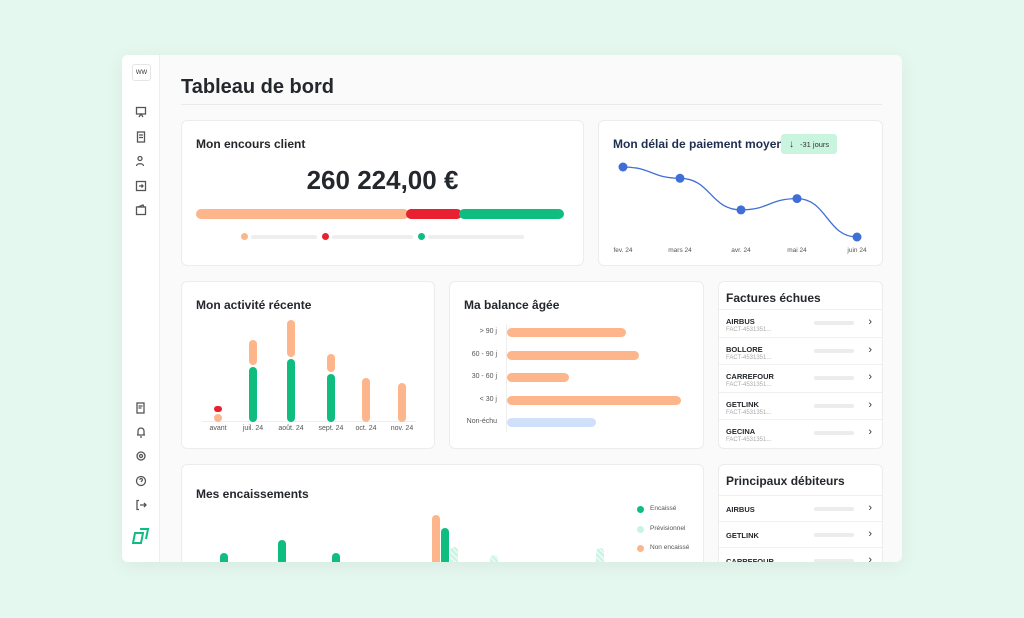 The image size is (1024, 618). What do you see at coordinates (800, 508) in the screenshot?
I see `debtor-row: AIRBUS ›` at bounding box center [800, 508].